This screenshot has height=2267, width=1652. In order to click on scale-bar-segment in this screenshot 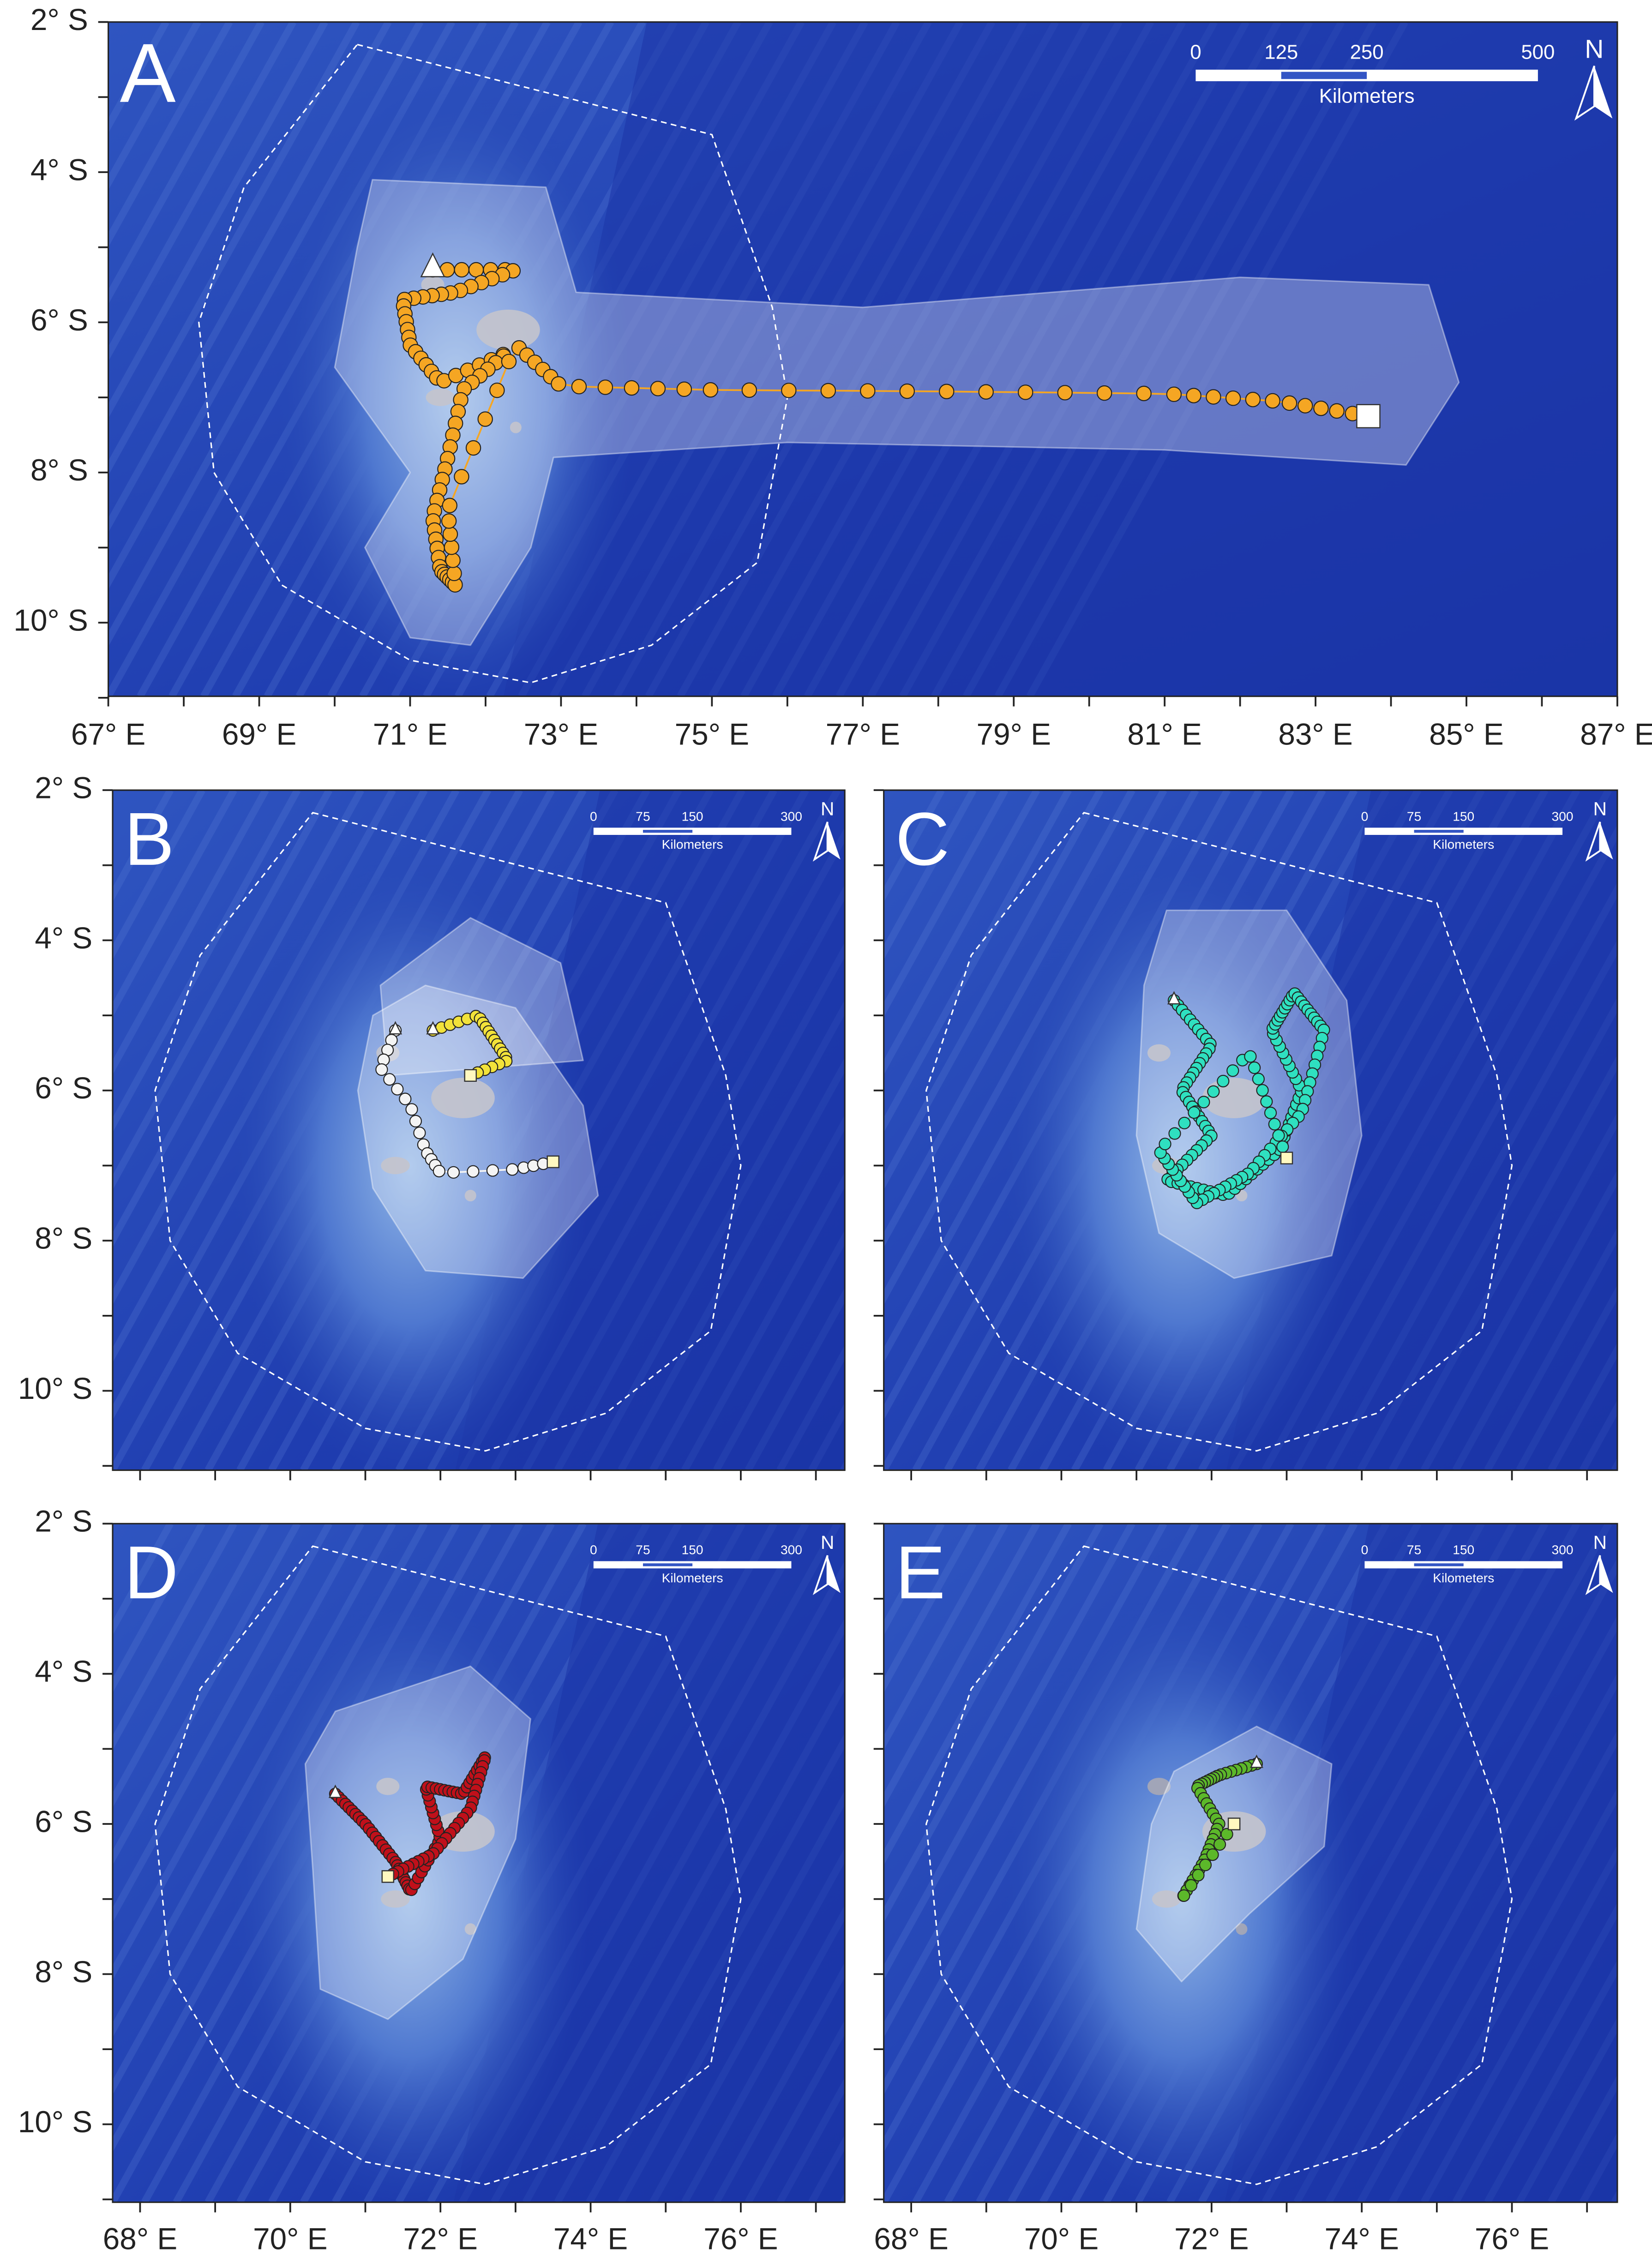, I will do `click(668, 831)`.